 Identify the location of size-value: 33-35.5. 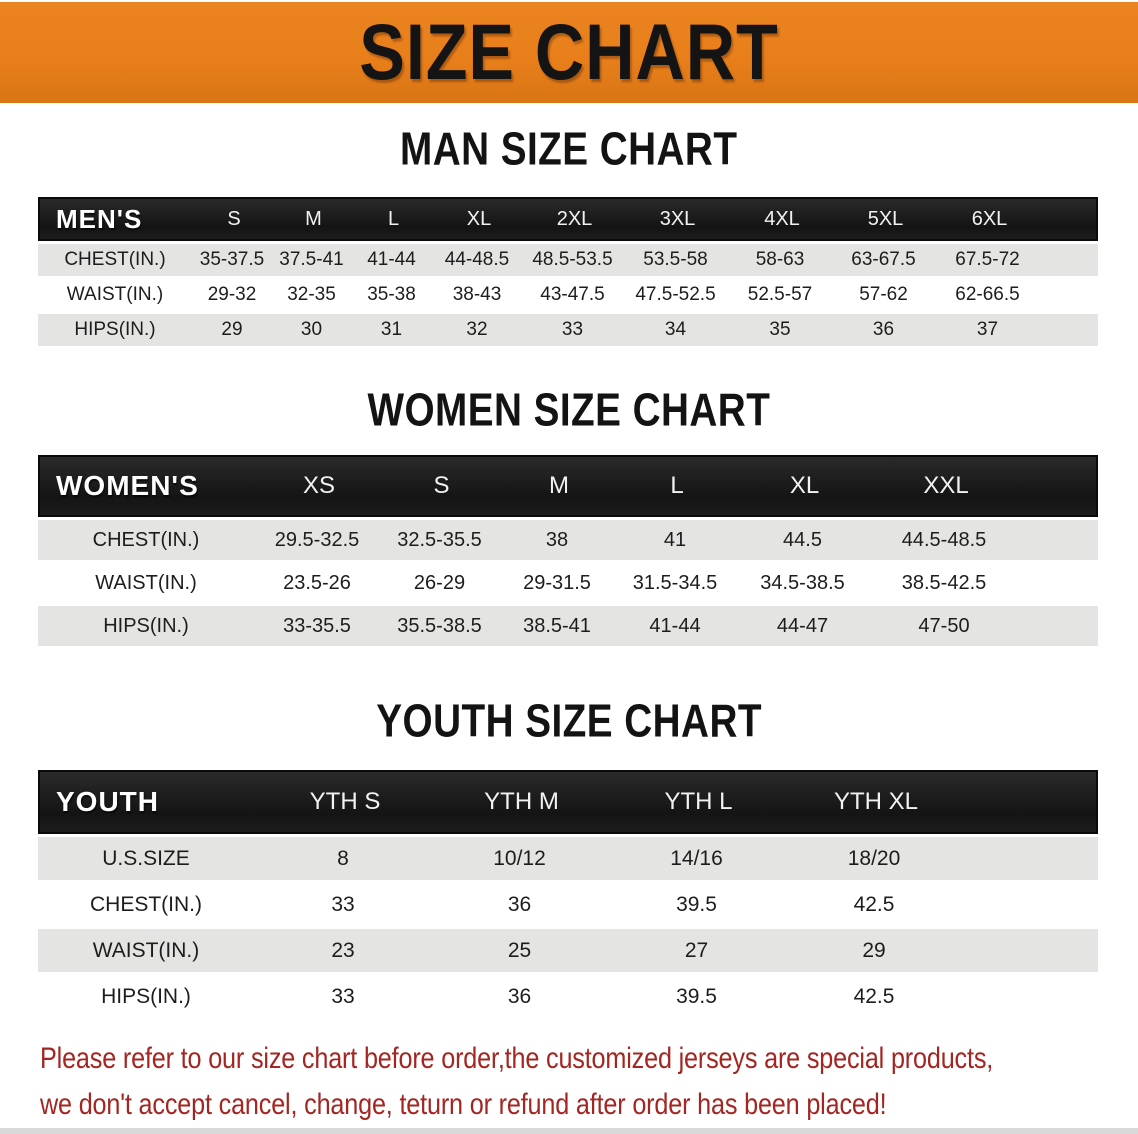
(317, 625).